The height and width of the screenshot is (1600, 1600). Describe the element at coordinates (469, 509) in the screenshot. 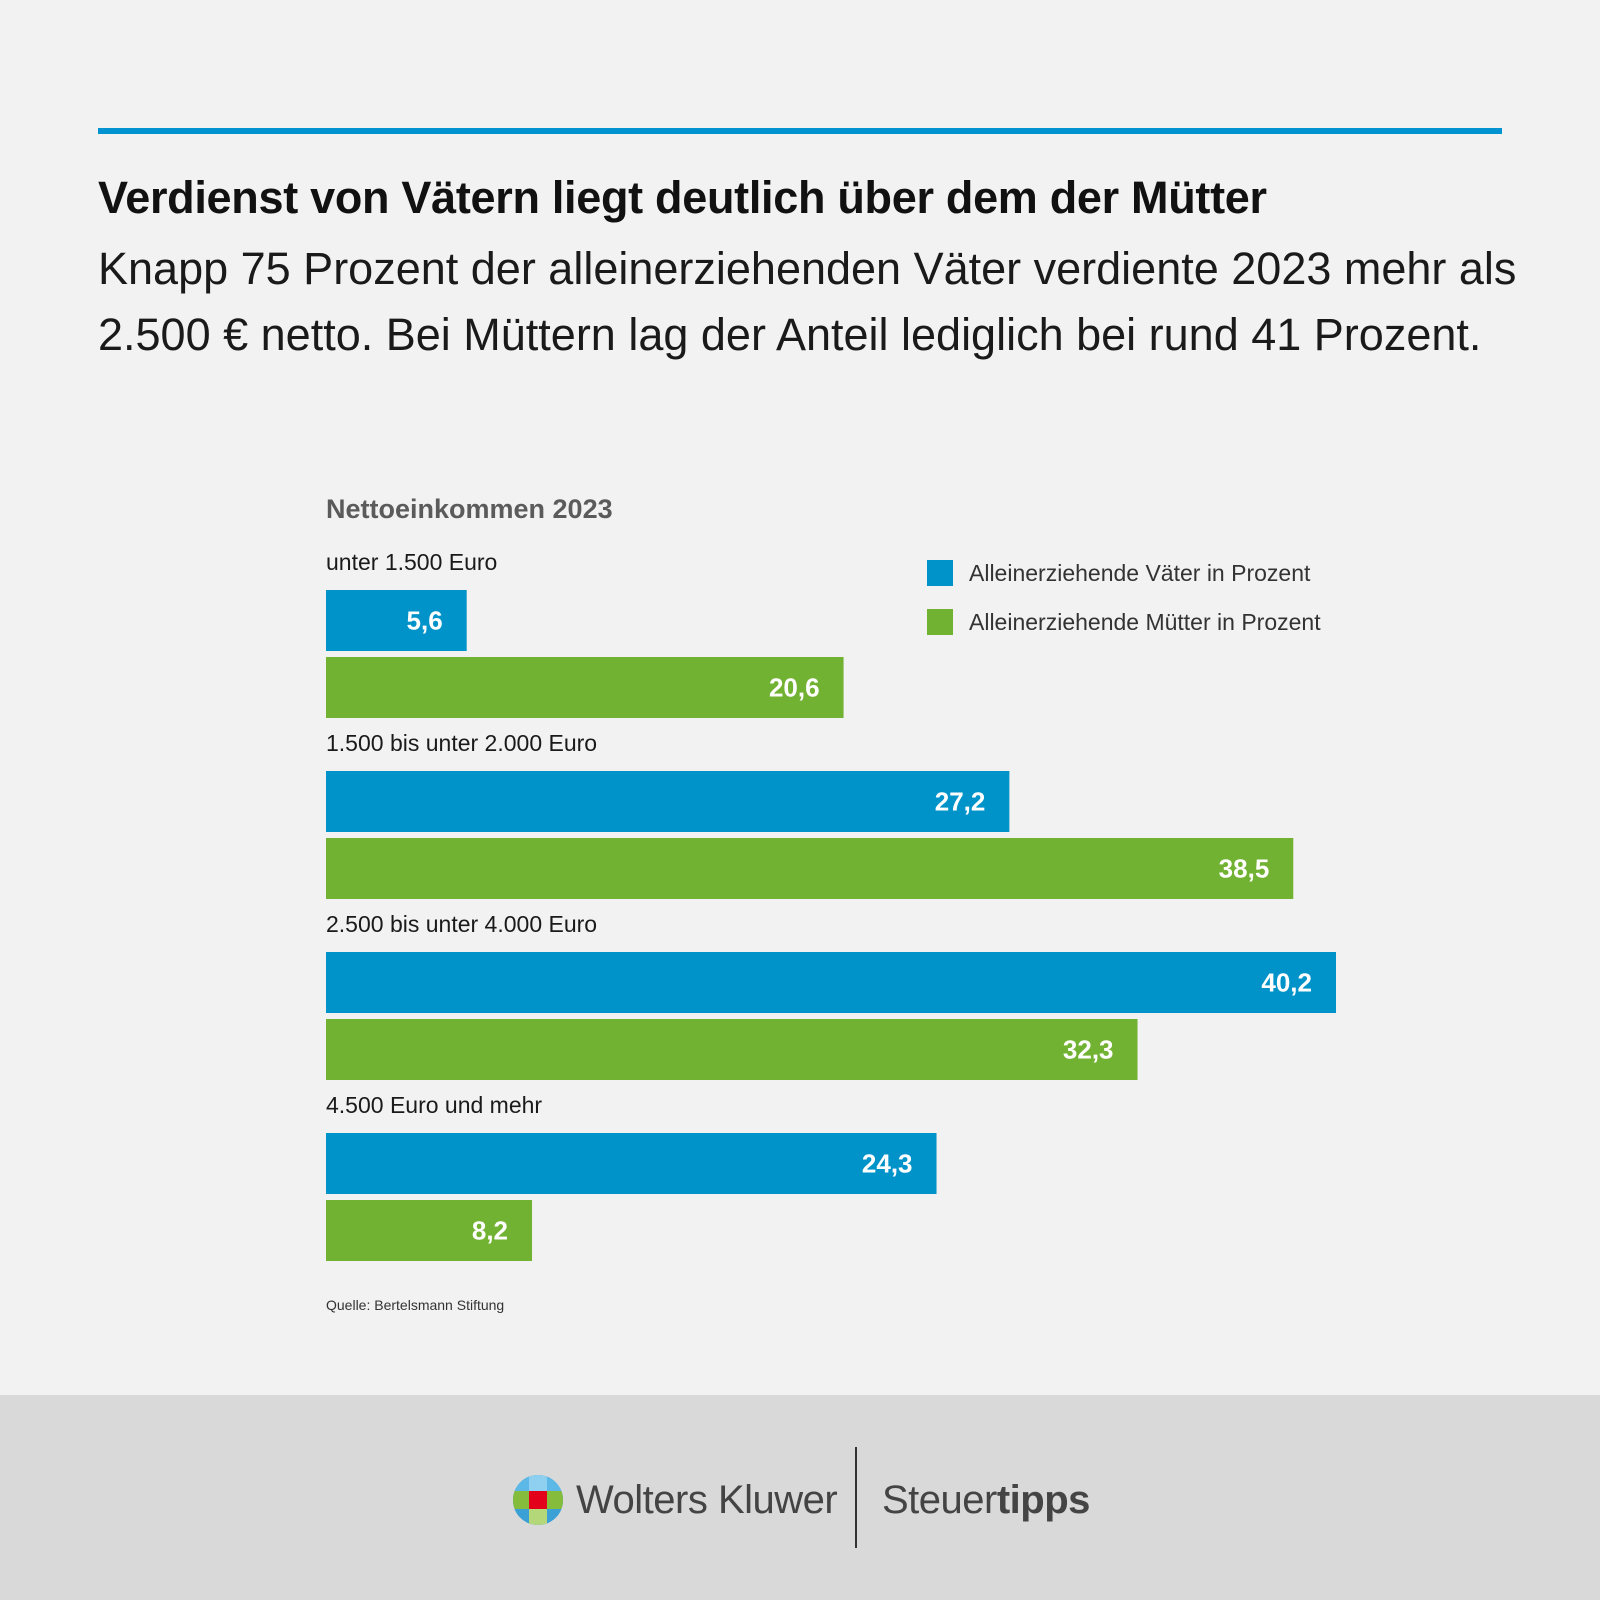

I see `chart-title: Nettoeinkommen 2023` at that location.